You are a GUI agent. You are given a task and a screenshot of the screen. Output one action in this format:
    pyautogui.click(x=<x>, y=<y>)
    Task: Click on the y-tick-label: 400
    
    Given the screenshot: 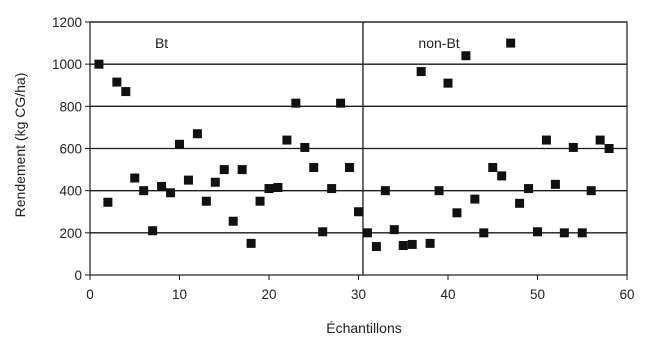 What is the action you would take?
    pyautogui.click(x=70, y=191)
    